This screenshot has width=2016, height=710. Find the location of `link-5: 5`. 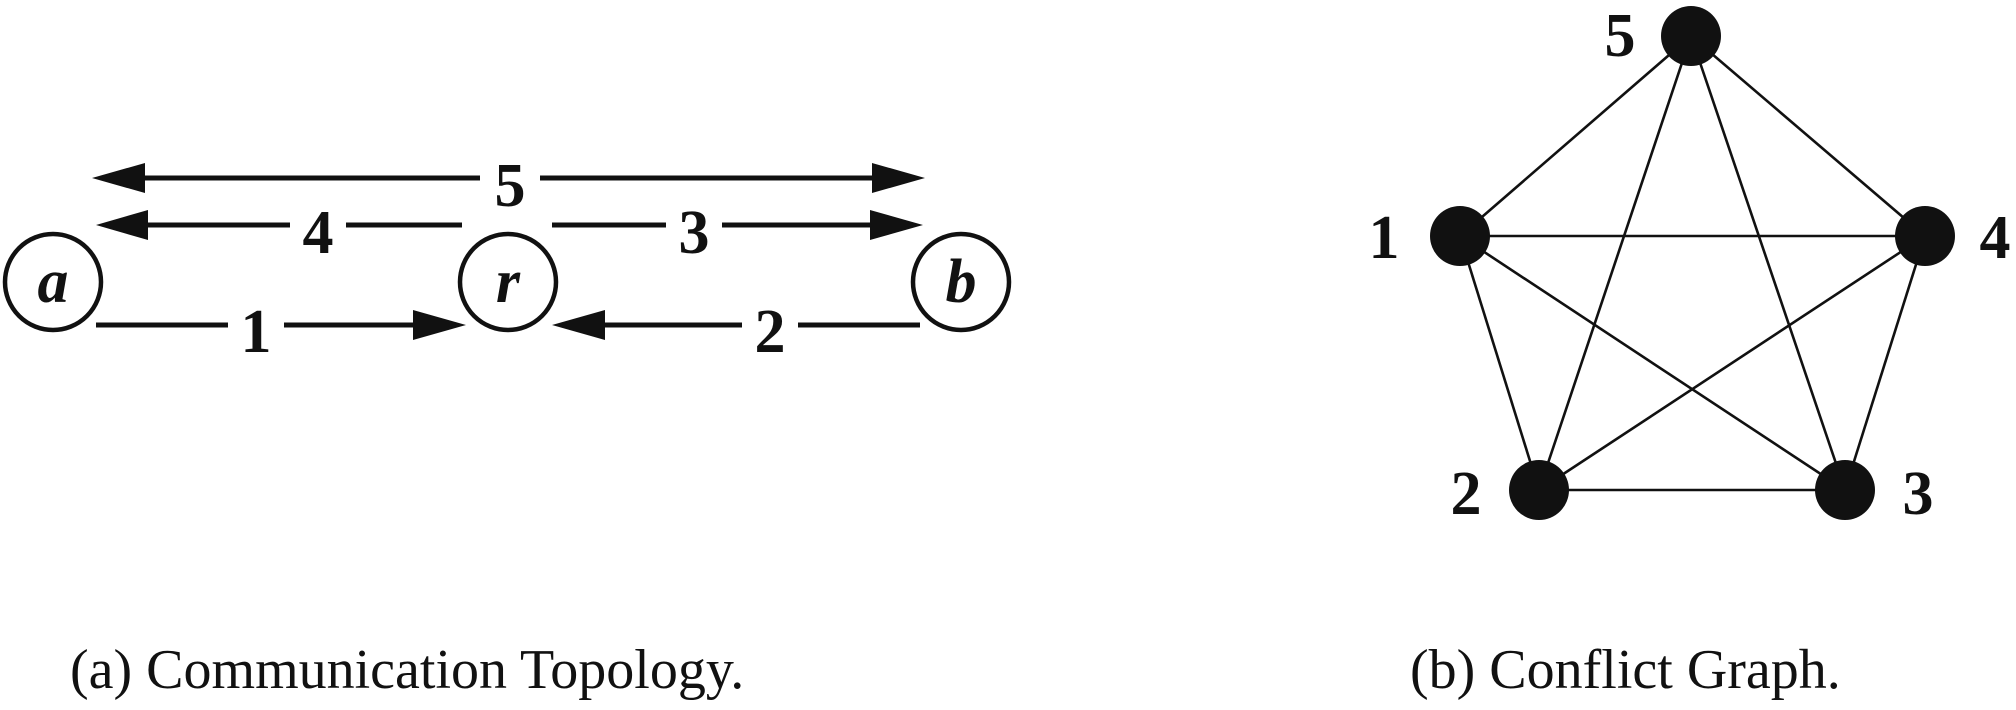

link-5: 5 is located at coordinates (508, 185).